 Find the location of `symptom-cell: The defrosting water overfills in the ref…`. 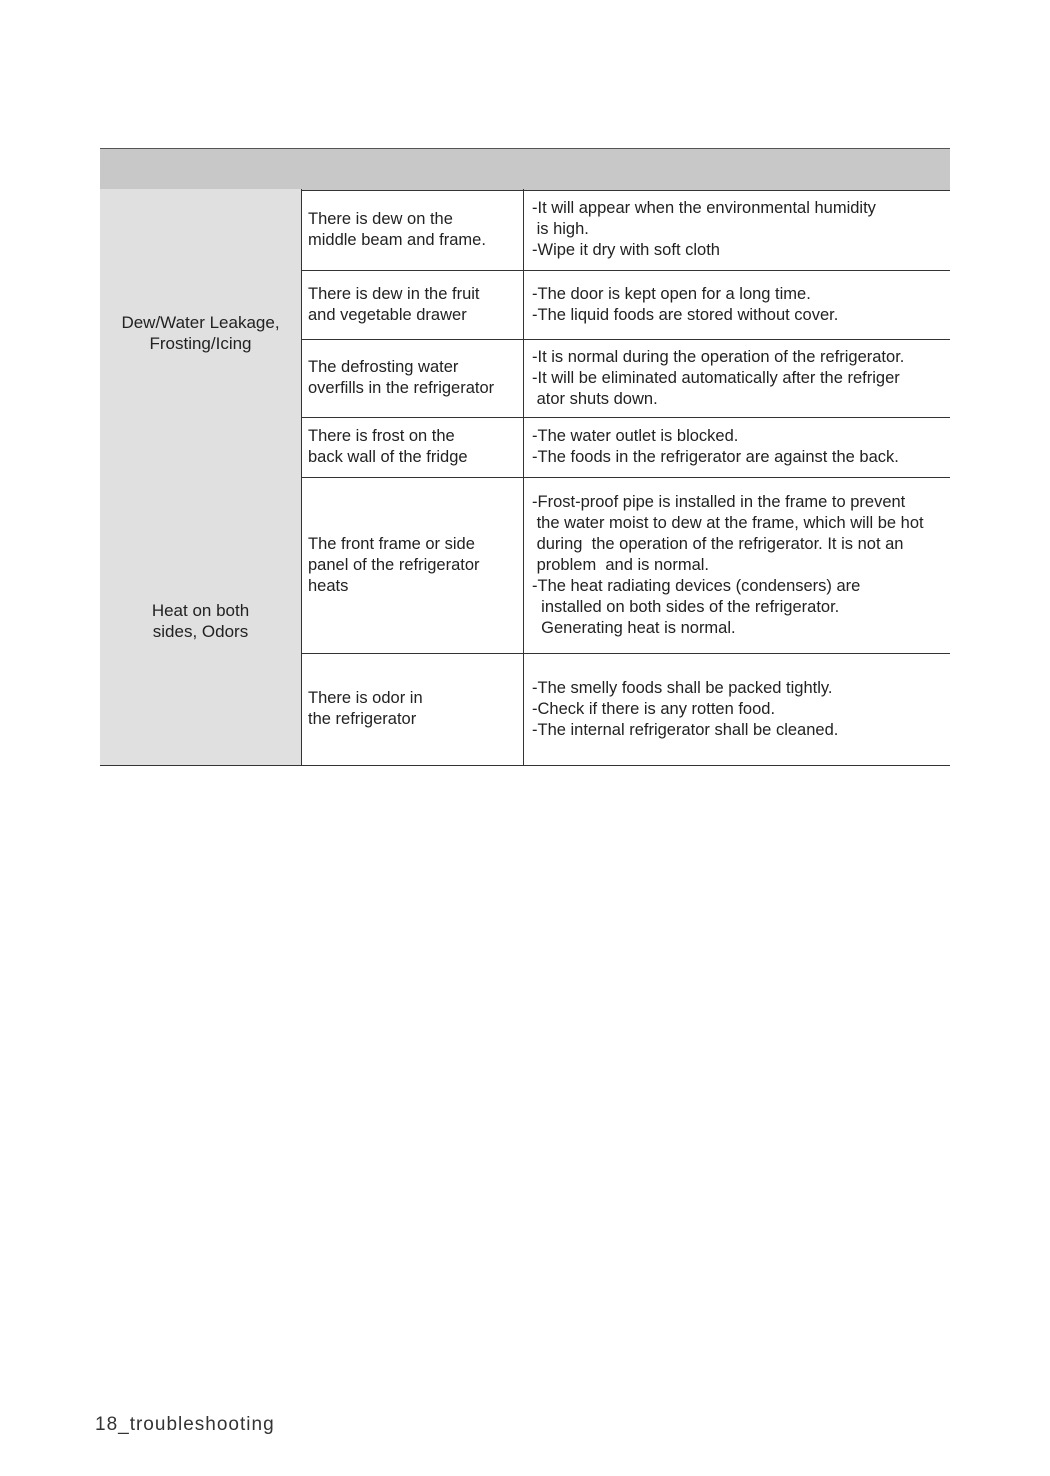

symptom-cell: The defrosting water overfills in the ref… is located at coordinates (412, 378).